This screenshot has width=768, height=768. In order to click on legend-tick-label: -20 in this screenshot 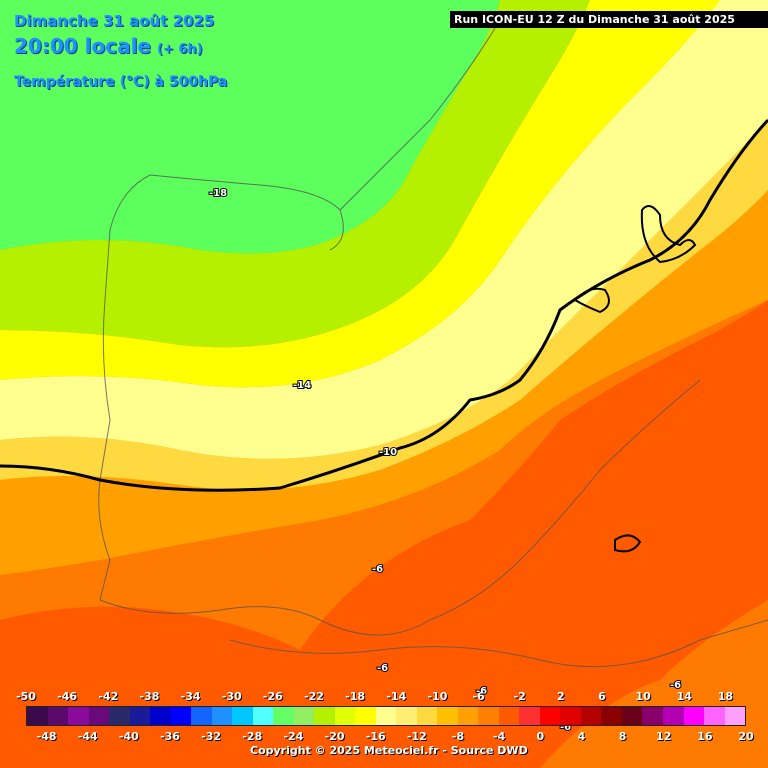, I will do `click(334, 736)`.